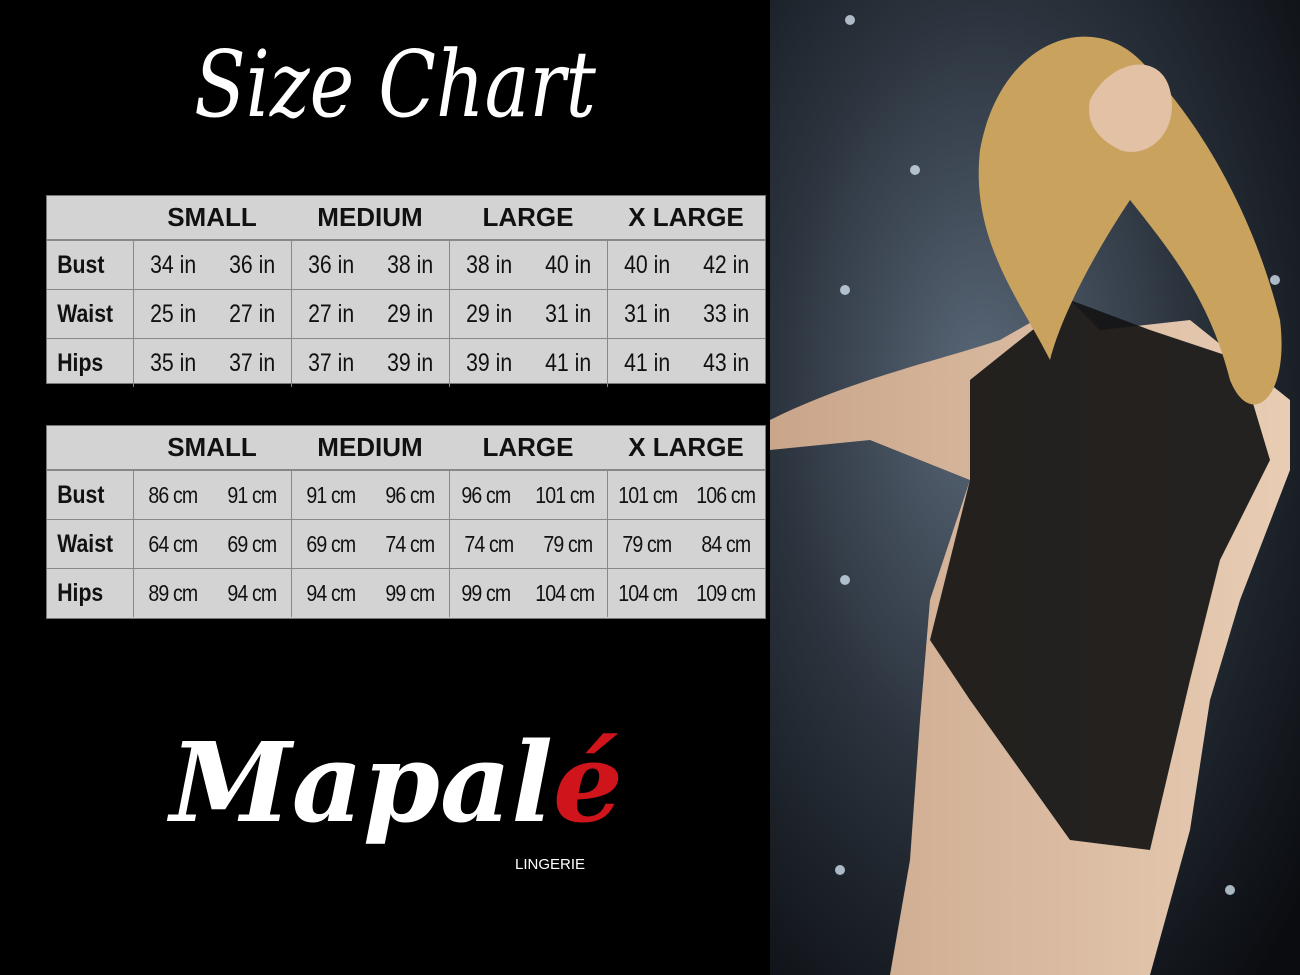 This screenshot has height=975, width=1300. I want to click on range-max: 84 cm, so click(726, 543).